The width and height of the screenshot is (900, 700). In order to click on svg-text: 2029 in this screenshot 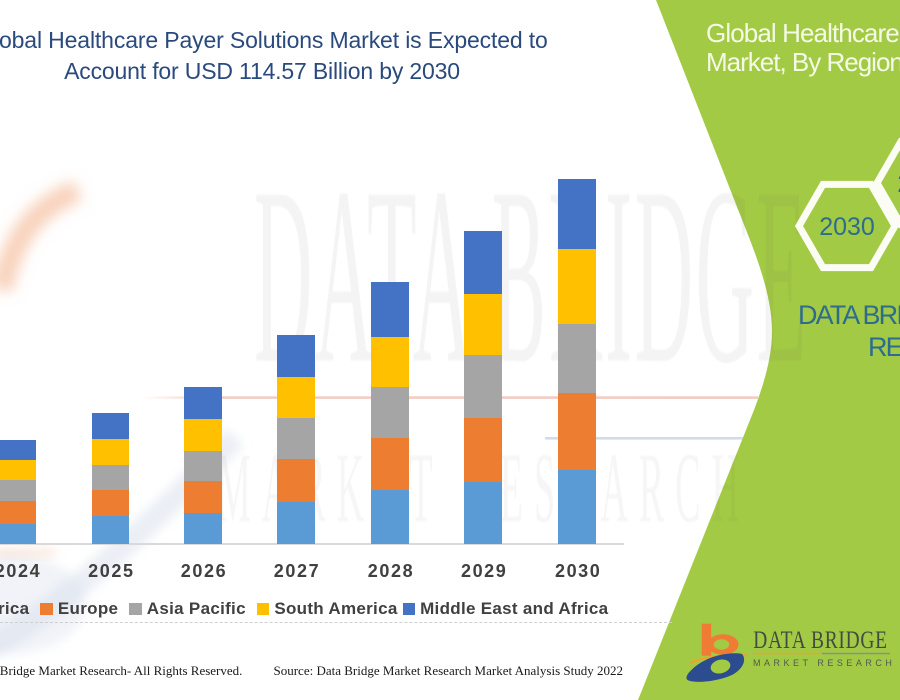, I will do `click(898, 184)`.